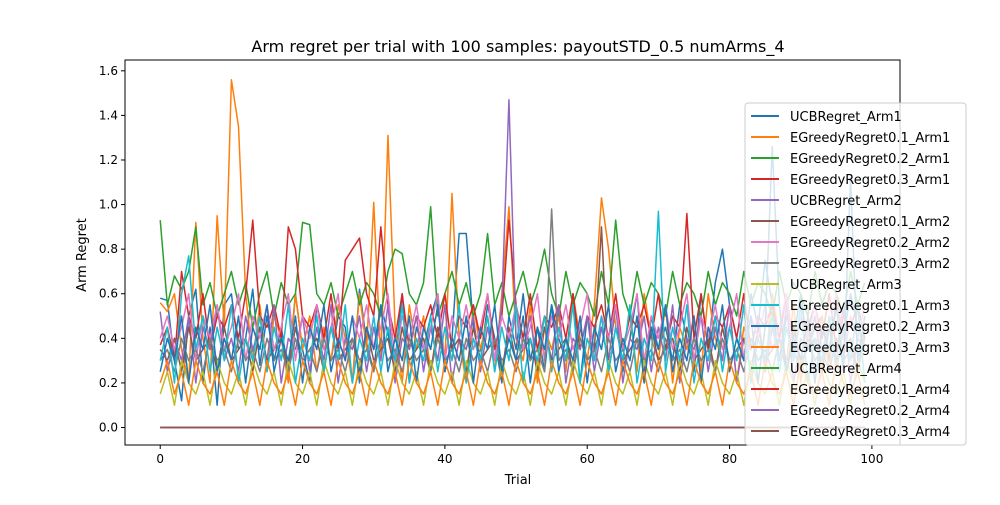 The image size is (1000, 505). What do you see at coordinates (870, 348) in the screenshot?
I see `legend-label: EGreedyRegret0.3_Arm3` at bounding box center [870, 348].